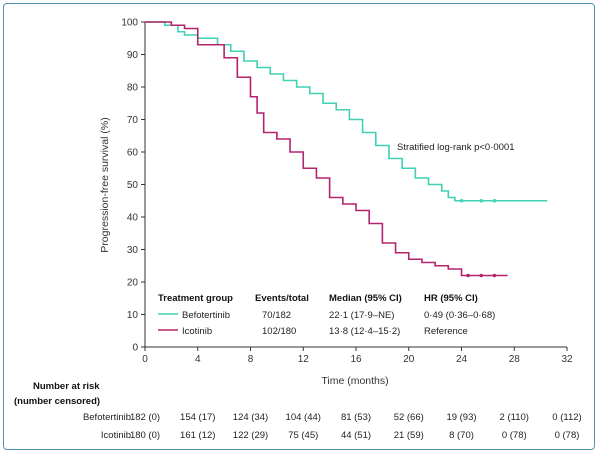 Image resolution: width=600 pixels, height=455 pixels. Describe the element at coordinates (129, 23) in the screenshot. I see `y-tick-label: 100` at that location.